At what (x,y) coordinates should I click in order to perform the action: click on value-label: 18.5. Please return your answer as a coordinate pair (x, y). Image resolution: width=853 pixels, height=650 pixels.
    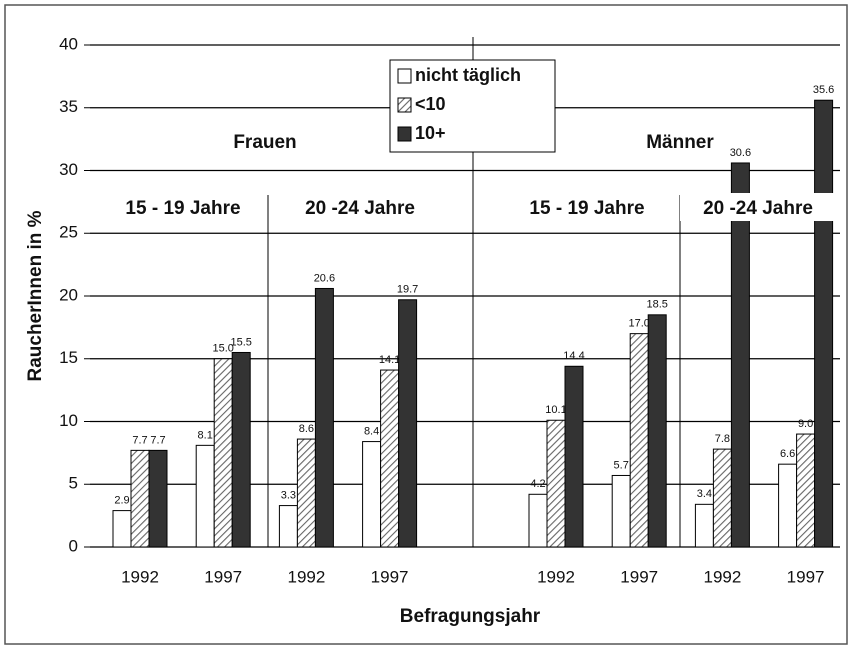
    Looking at the image, I should click on (656, 305).